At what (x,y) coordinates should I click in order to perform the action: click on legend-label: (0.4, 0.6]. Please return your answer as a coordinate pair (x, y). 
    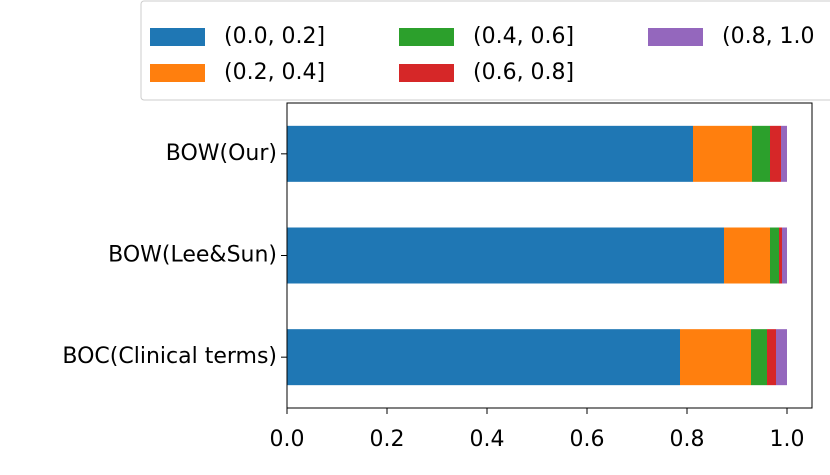
    Looking at the image, I should click on (523, 36).